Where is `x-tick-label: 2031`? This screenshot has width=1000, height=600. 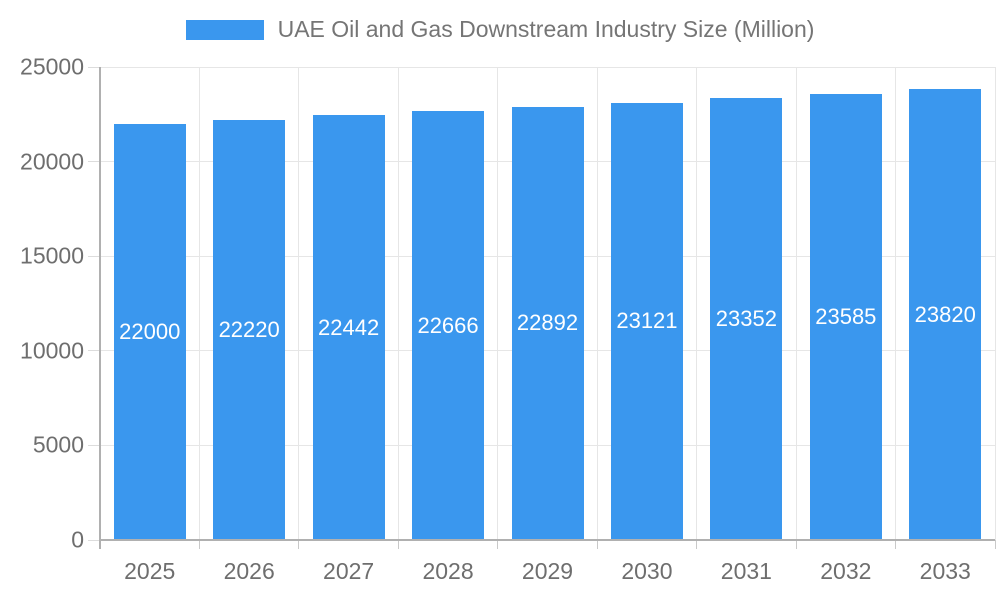
x-tick-label: 2031 is located at coordinates (746, 571).